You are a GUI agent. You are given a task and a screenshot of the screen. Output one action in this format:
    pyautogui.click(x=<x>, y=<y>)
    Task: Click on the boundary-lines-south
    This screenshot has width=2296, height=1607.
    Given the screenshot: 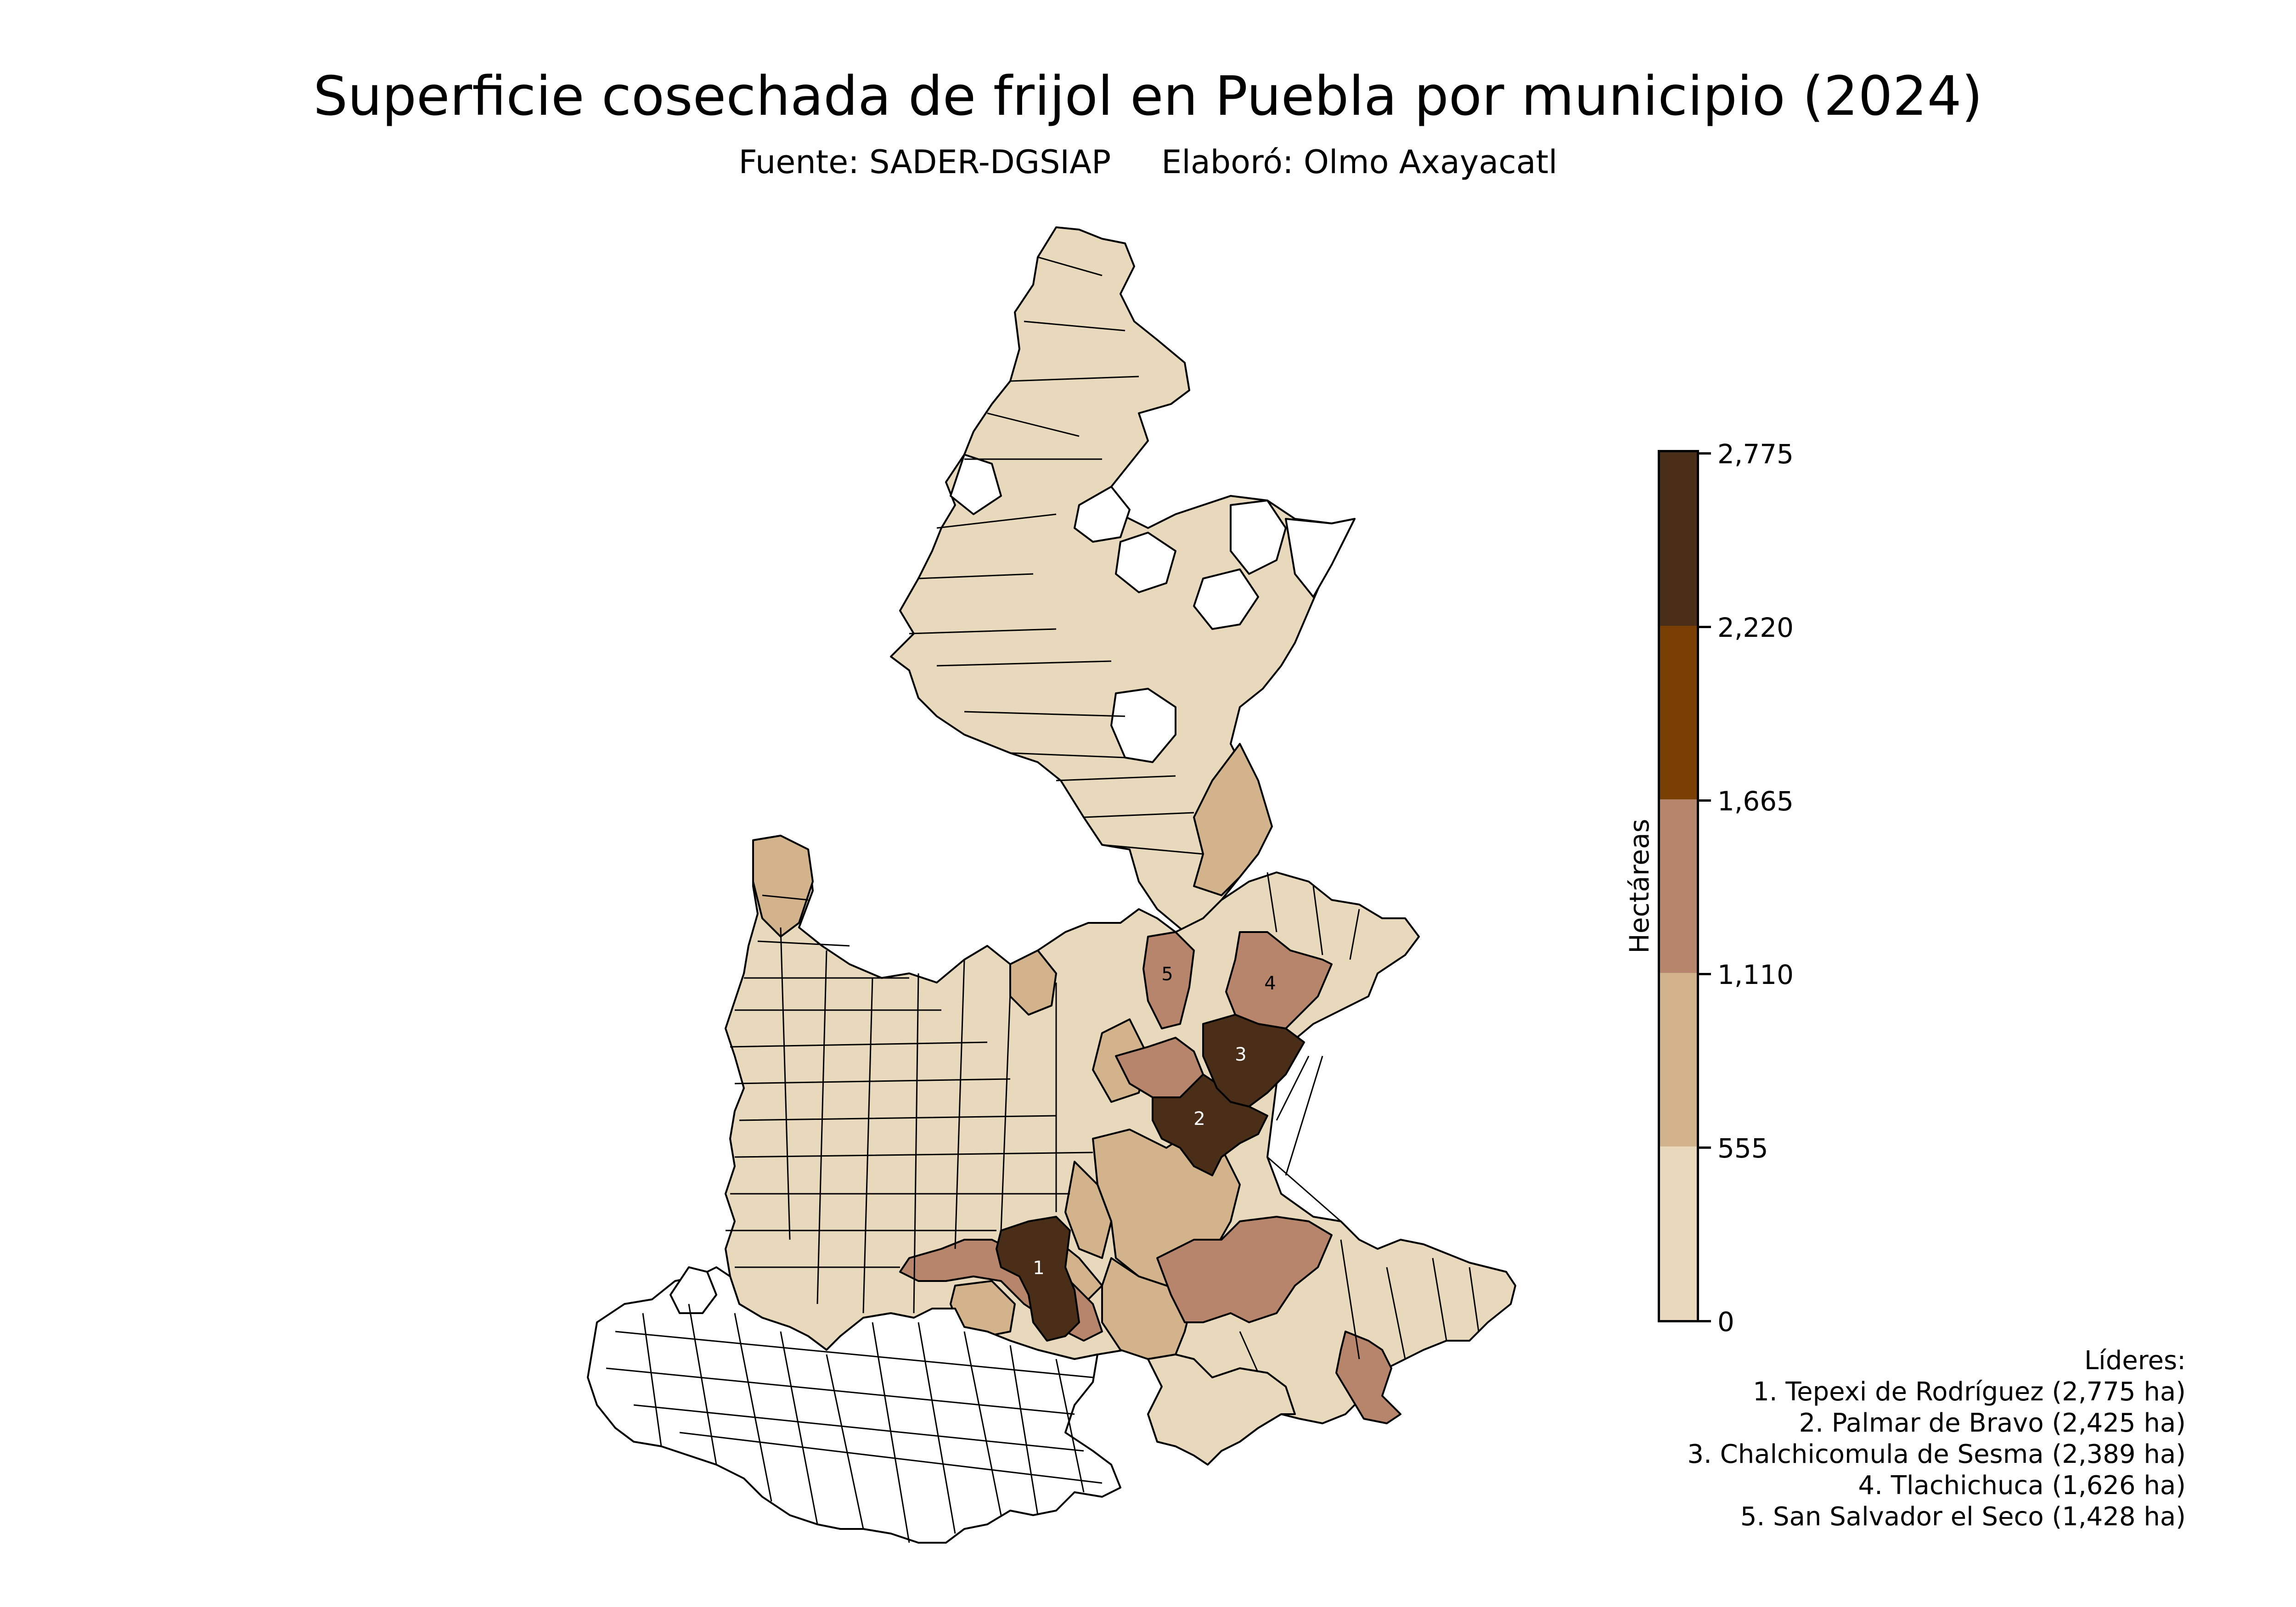 What is the action you would take?
    pyautogui.click(x=854, y=1423)
    